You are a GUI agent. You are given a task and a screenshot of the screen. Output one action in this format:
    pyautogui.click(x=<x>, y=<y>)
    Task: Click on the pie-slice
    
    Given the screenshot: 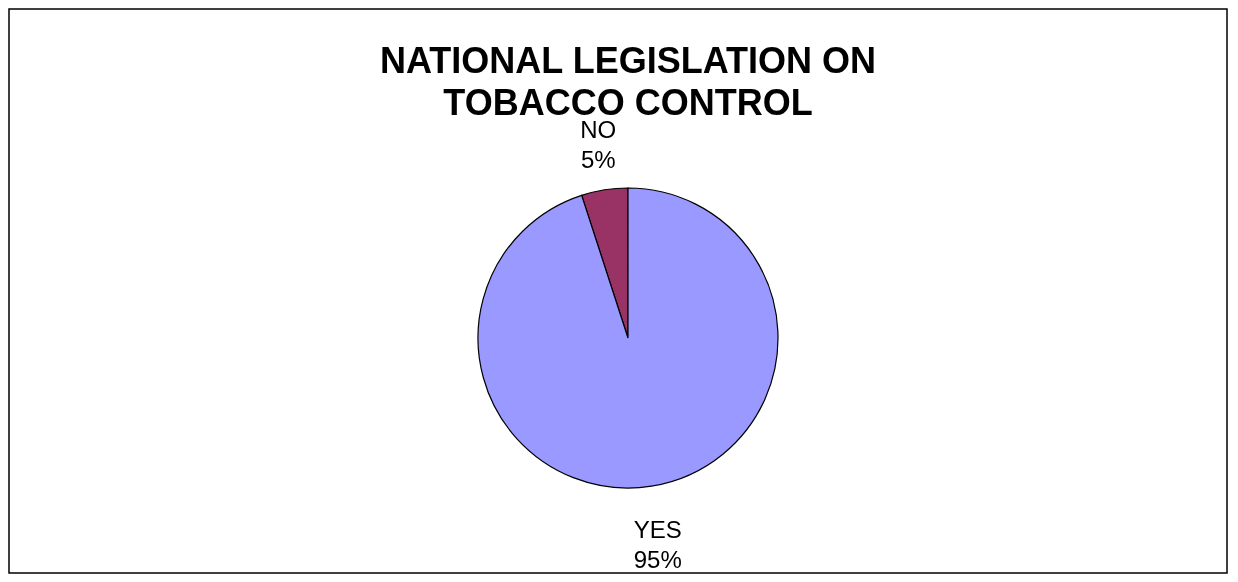 What is the action you would take?
    pyautogui.click(x=628, y=338)
    